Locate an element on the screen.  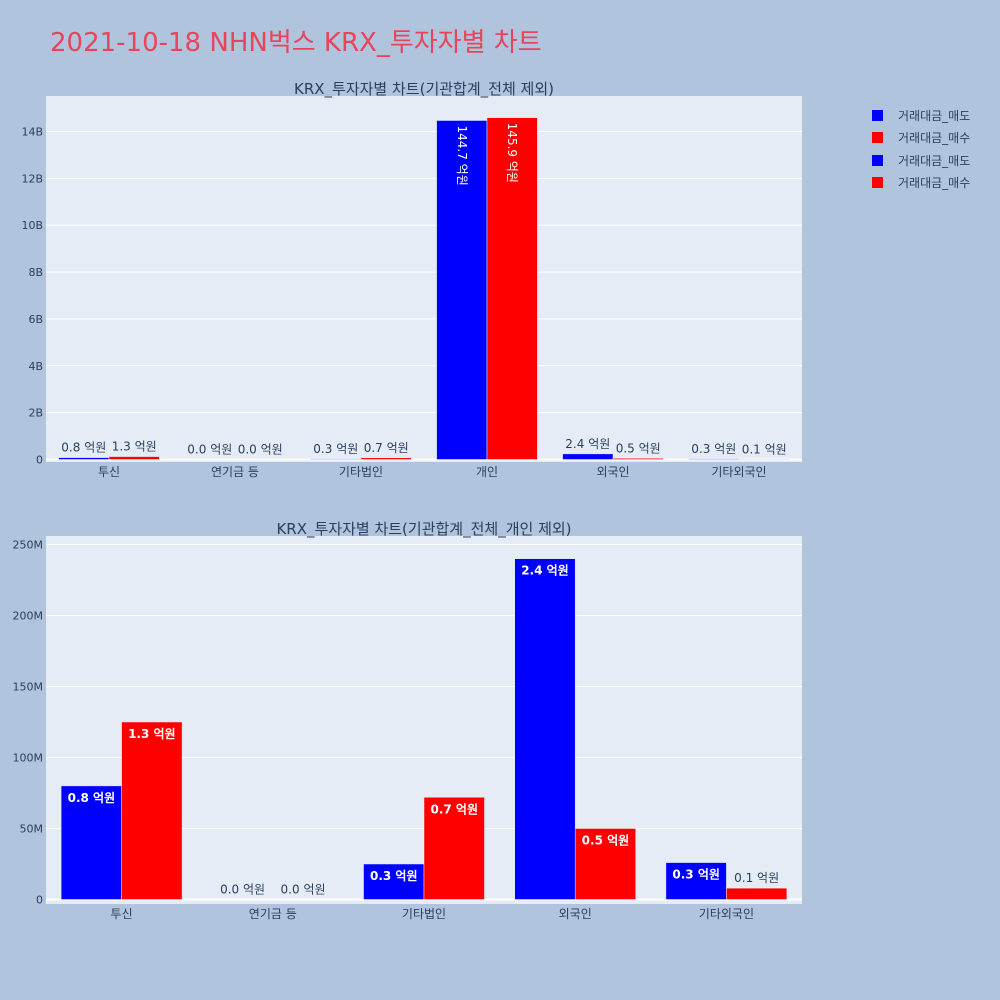
x-tick-label: 개인 is located at coordinates (487, 472).